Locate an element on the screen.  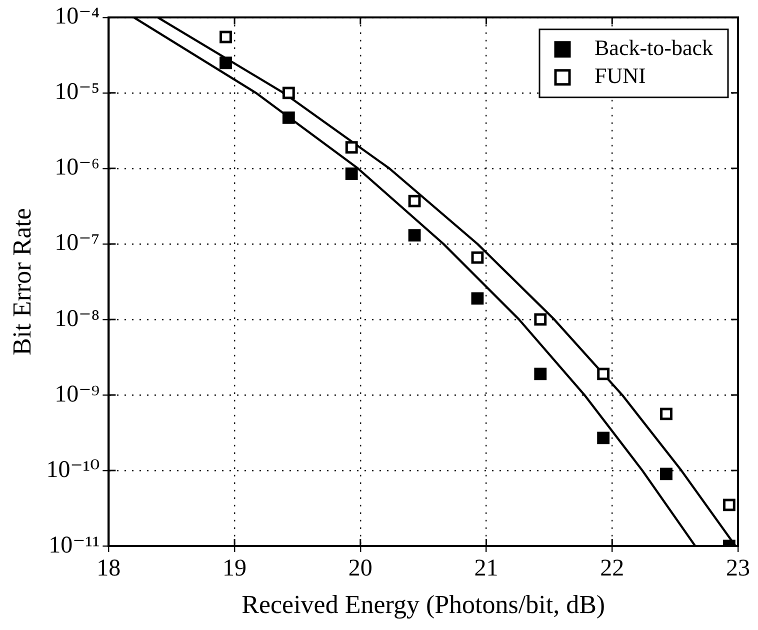
x-tick-label: 20 is located at coordinates (360, 569).